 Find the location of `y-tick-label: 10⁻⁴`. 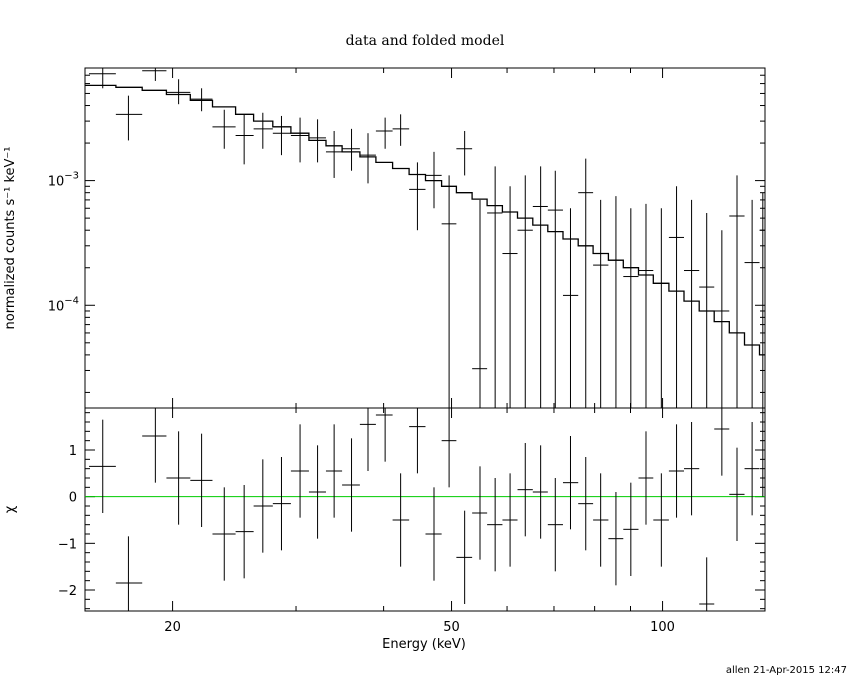

y-tick-label: 10⁻⁴ is located at coordinates (63, 304).